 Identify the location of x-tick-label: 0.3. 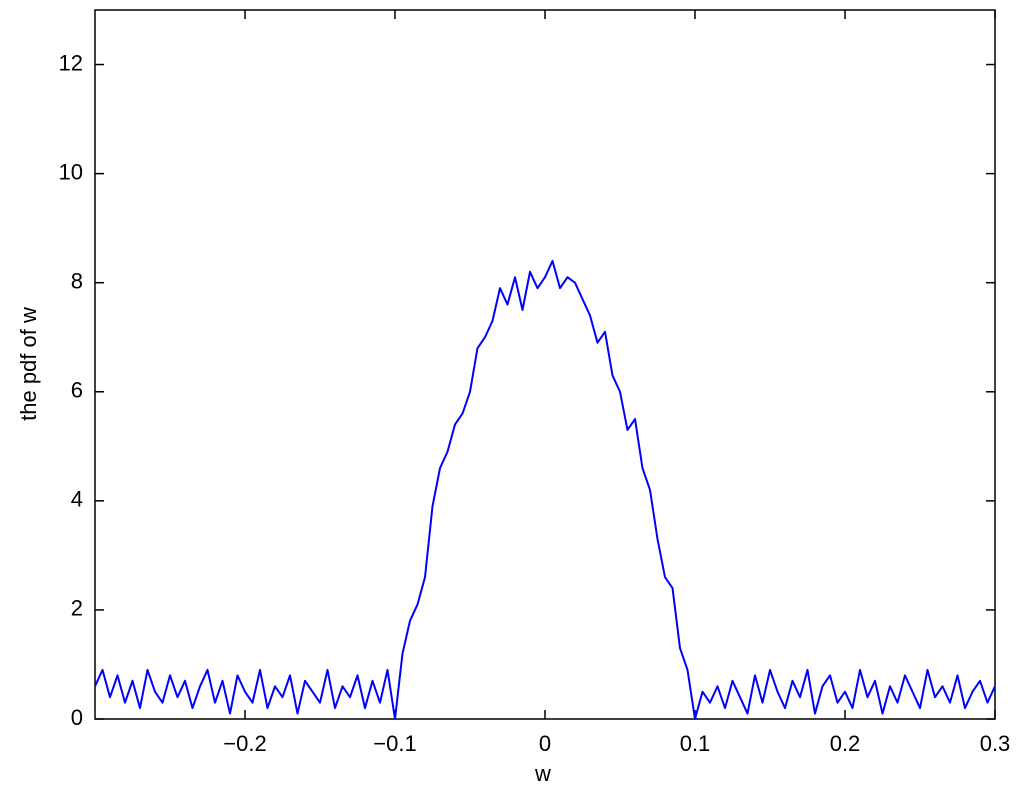
(995, 743).